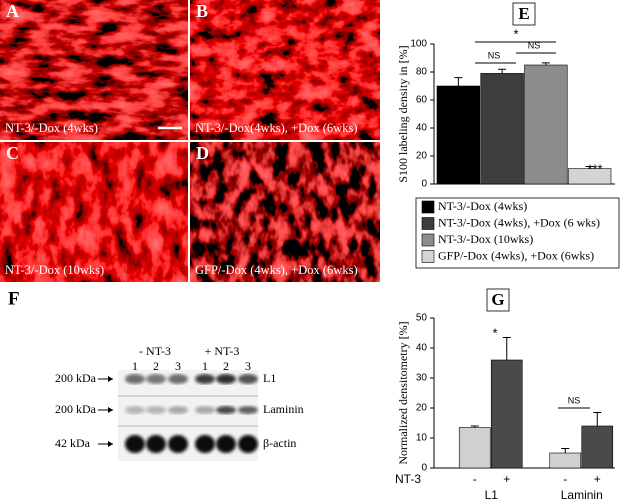 This screenshot has height=501, width=640. I want to click on panel-caption: NT-3/-Dox (4wks), so click(51, 128).